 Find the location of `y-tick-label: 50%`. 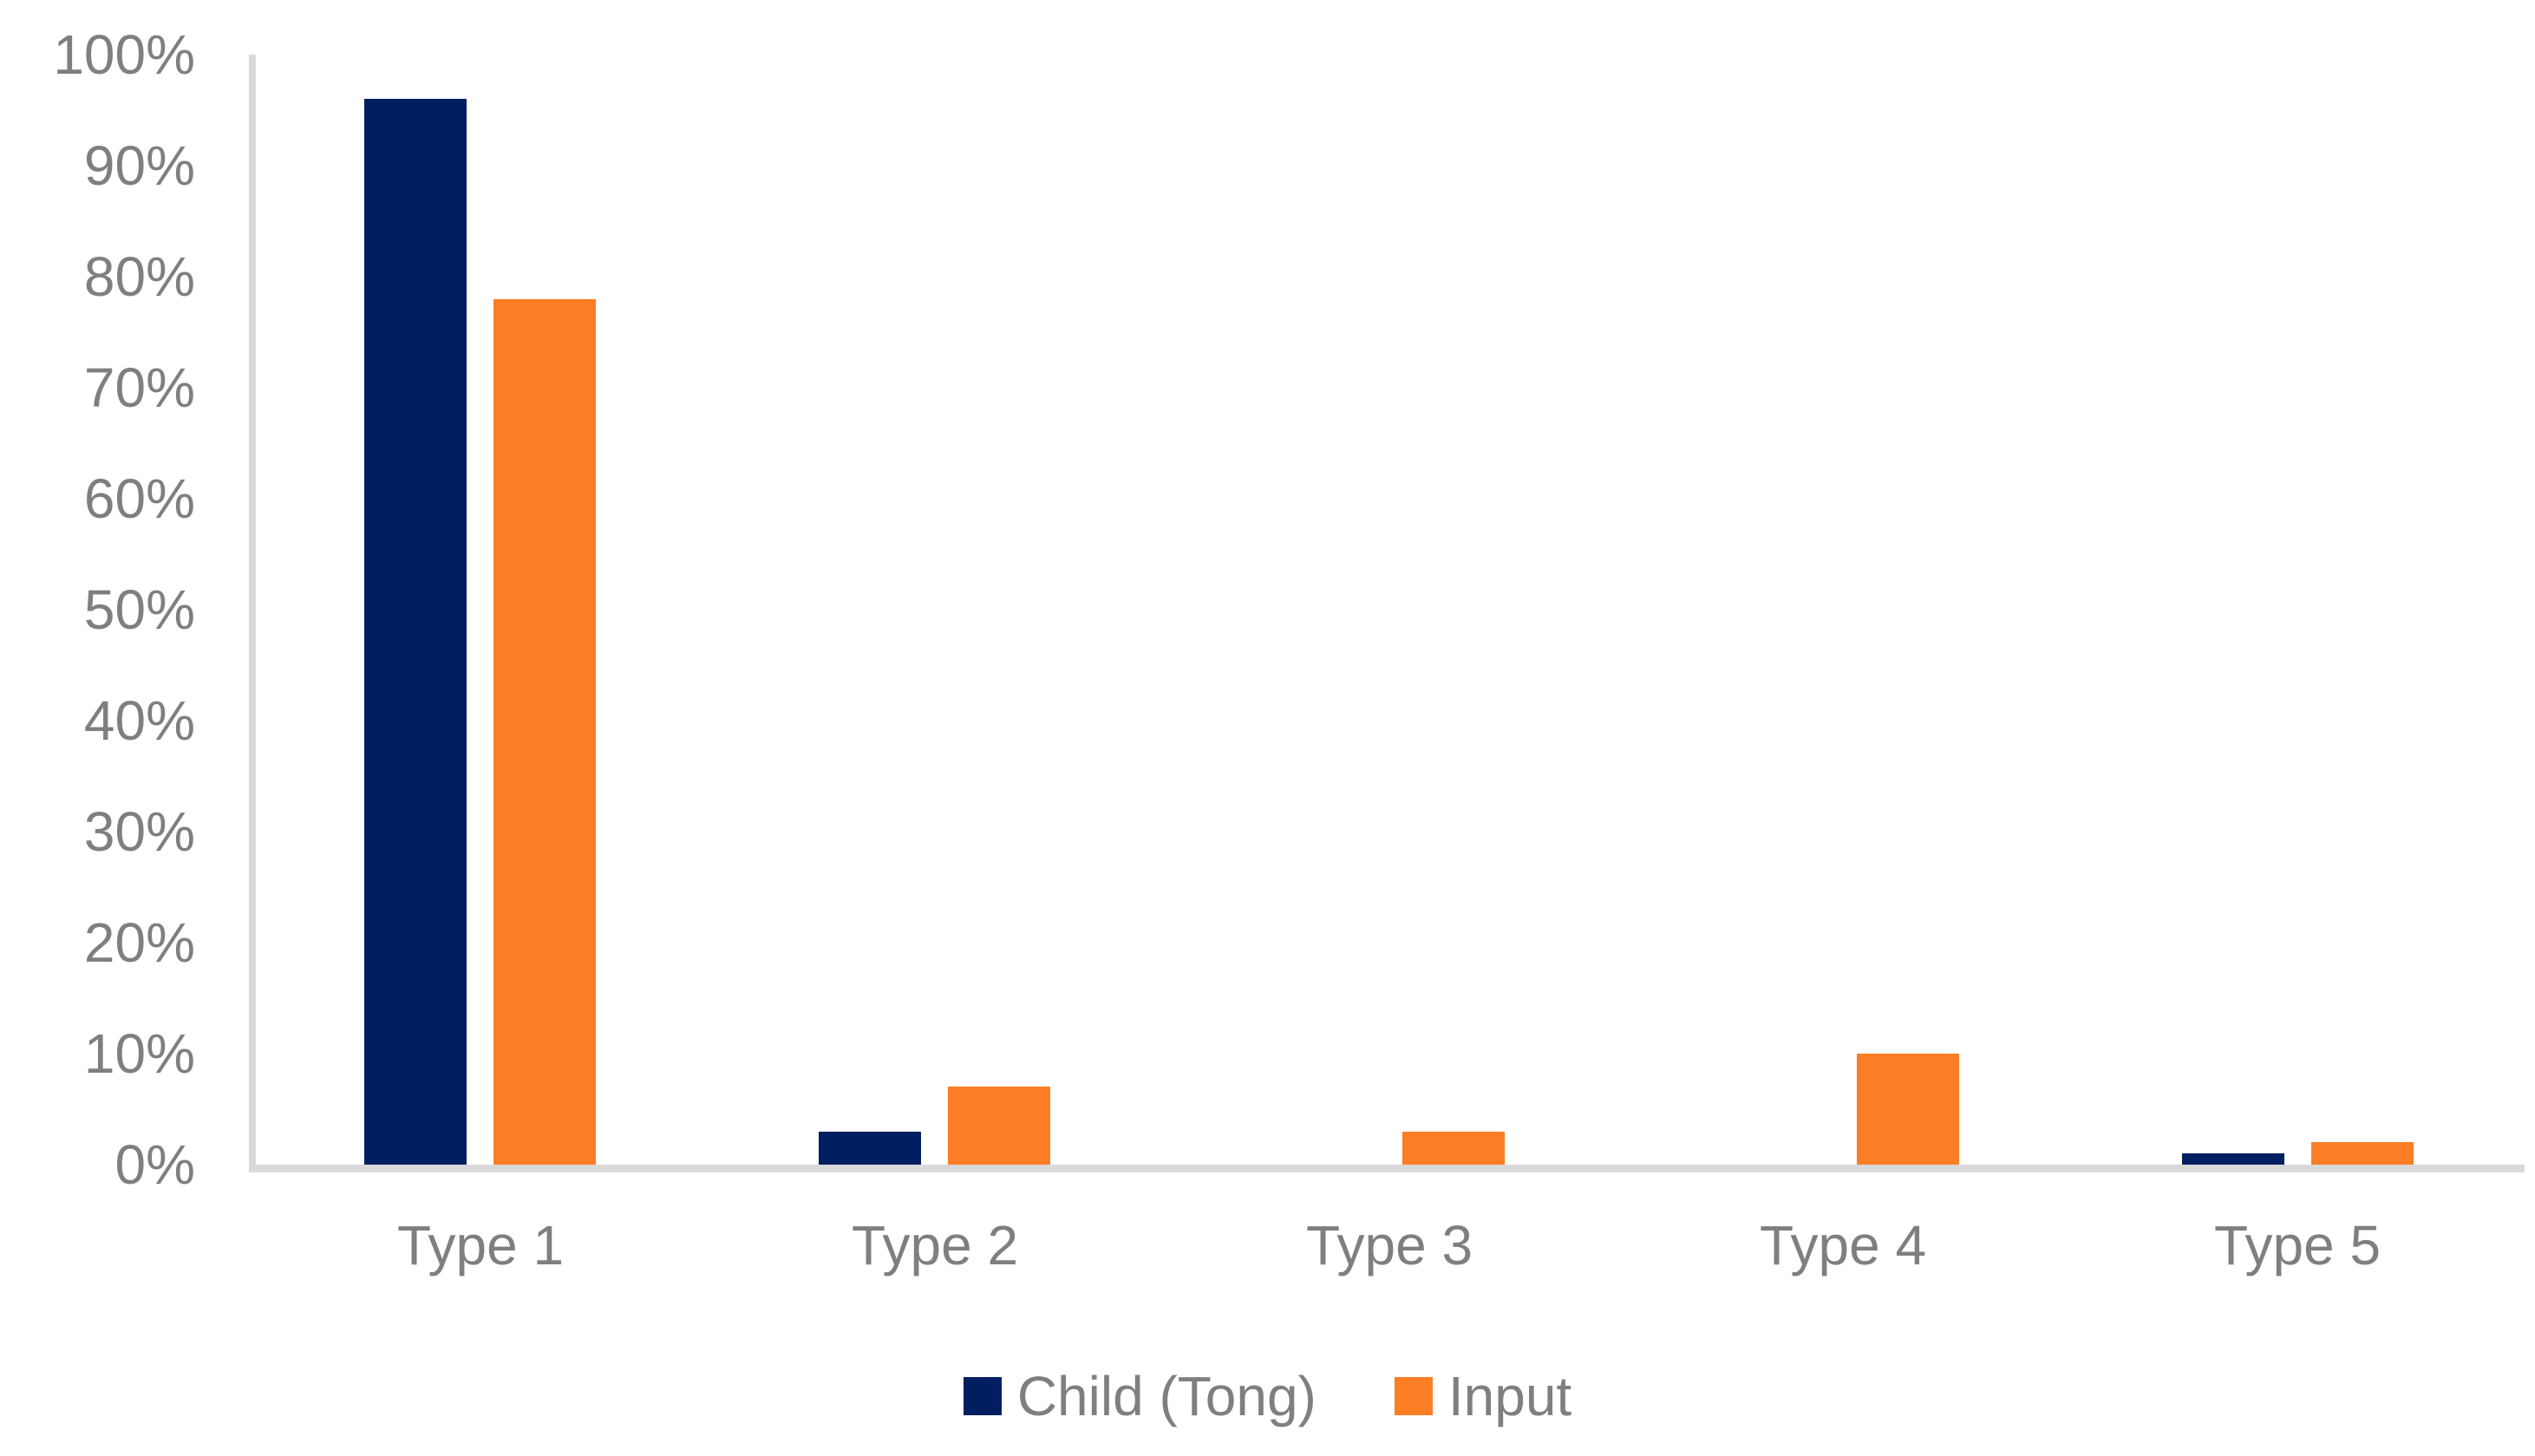

y-tick-label: 50% is located at coordinates (139, 609).